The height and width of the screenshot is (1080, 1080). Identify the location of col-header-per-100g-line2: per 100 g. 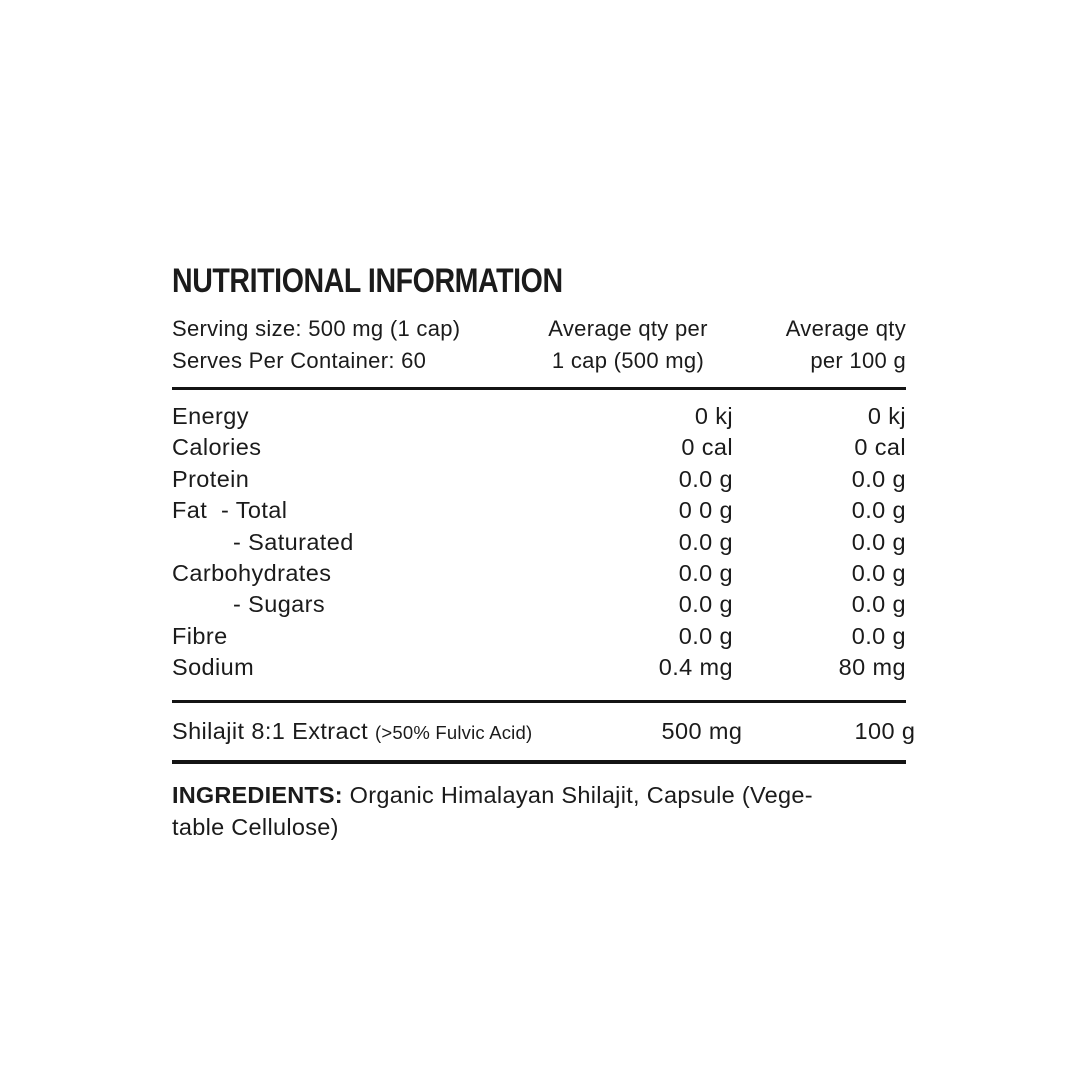
(858, 360).